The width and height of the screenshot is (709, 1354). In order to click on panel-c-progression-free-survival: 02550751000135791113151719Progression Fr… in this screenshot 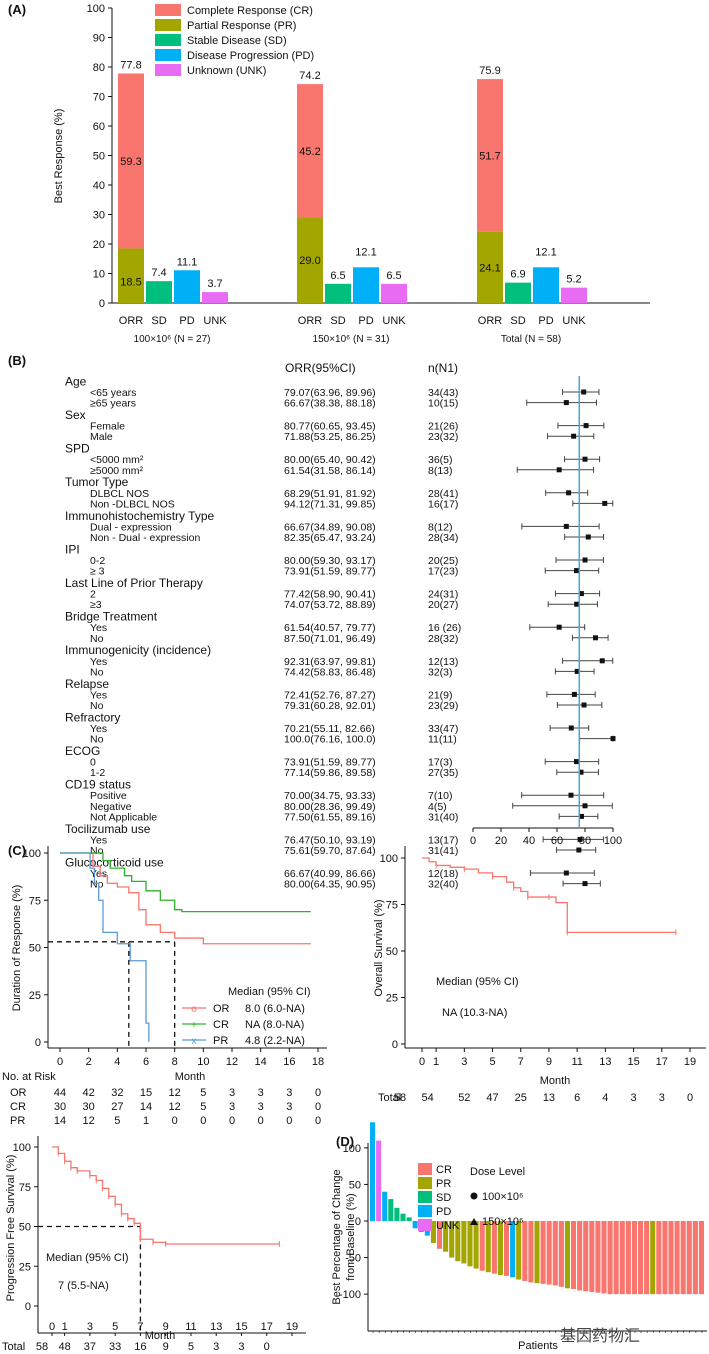, I will do `click(154, 1244)`.